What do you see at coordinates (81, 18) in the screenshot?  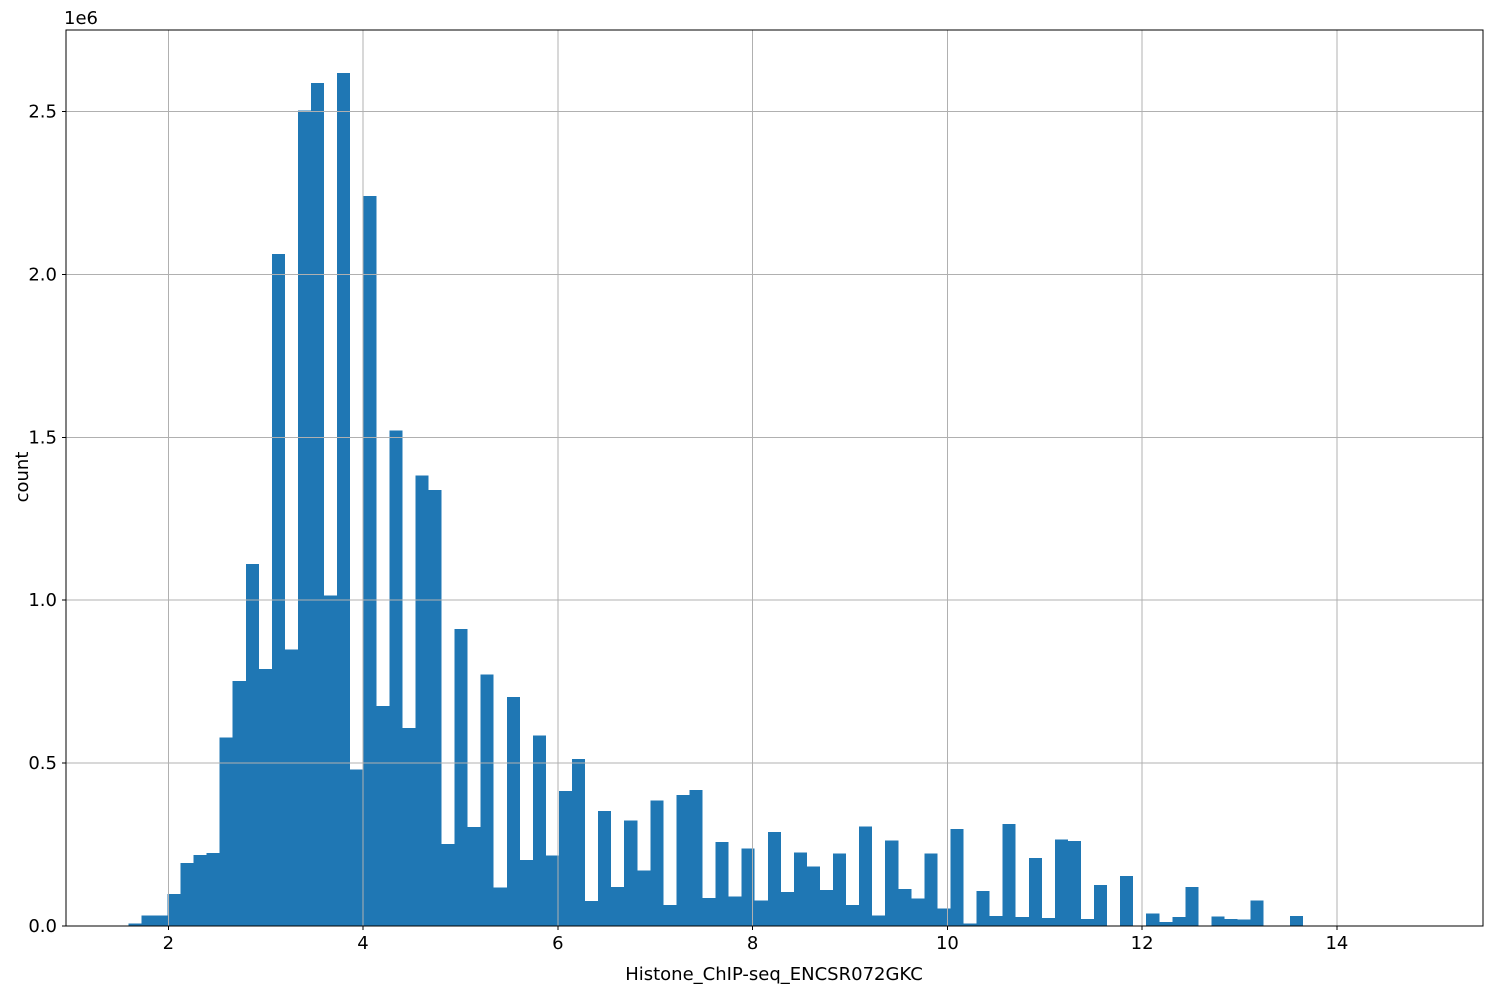 I see `y-axis-offset-label: 1e6` at bounding box center [81, 18].